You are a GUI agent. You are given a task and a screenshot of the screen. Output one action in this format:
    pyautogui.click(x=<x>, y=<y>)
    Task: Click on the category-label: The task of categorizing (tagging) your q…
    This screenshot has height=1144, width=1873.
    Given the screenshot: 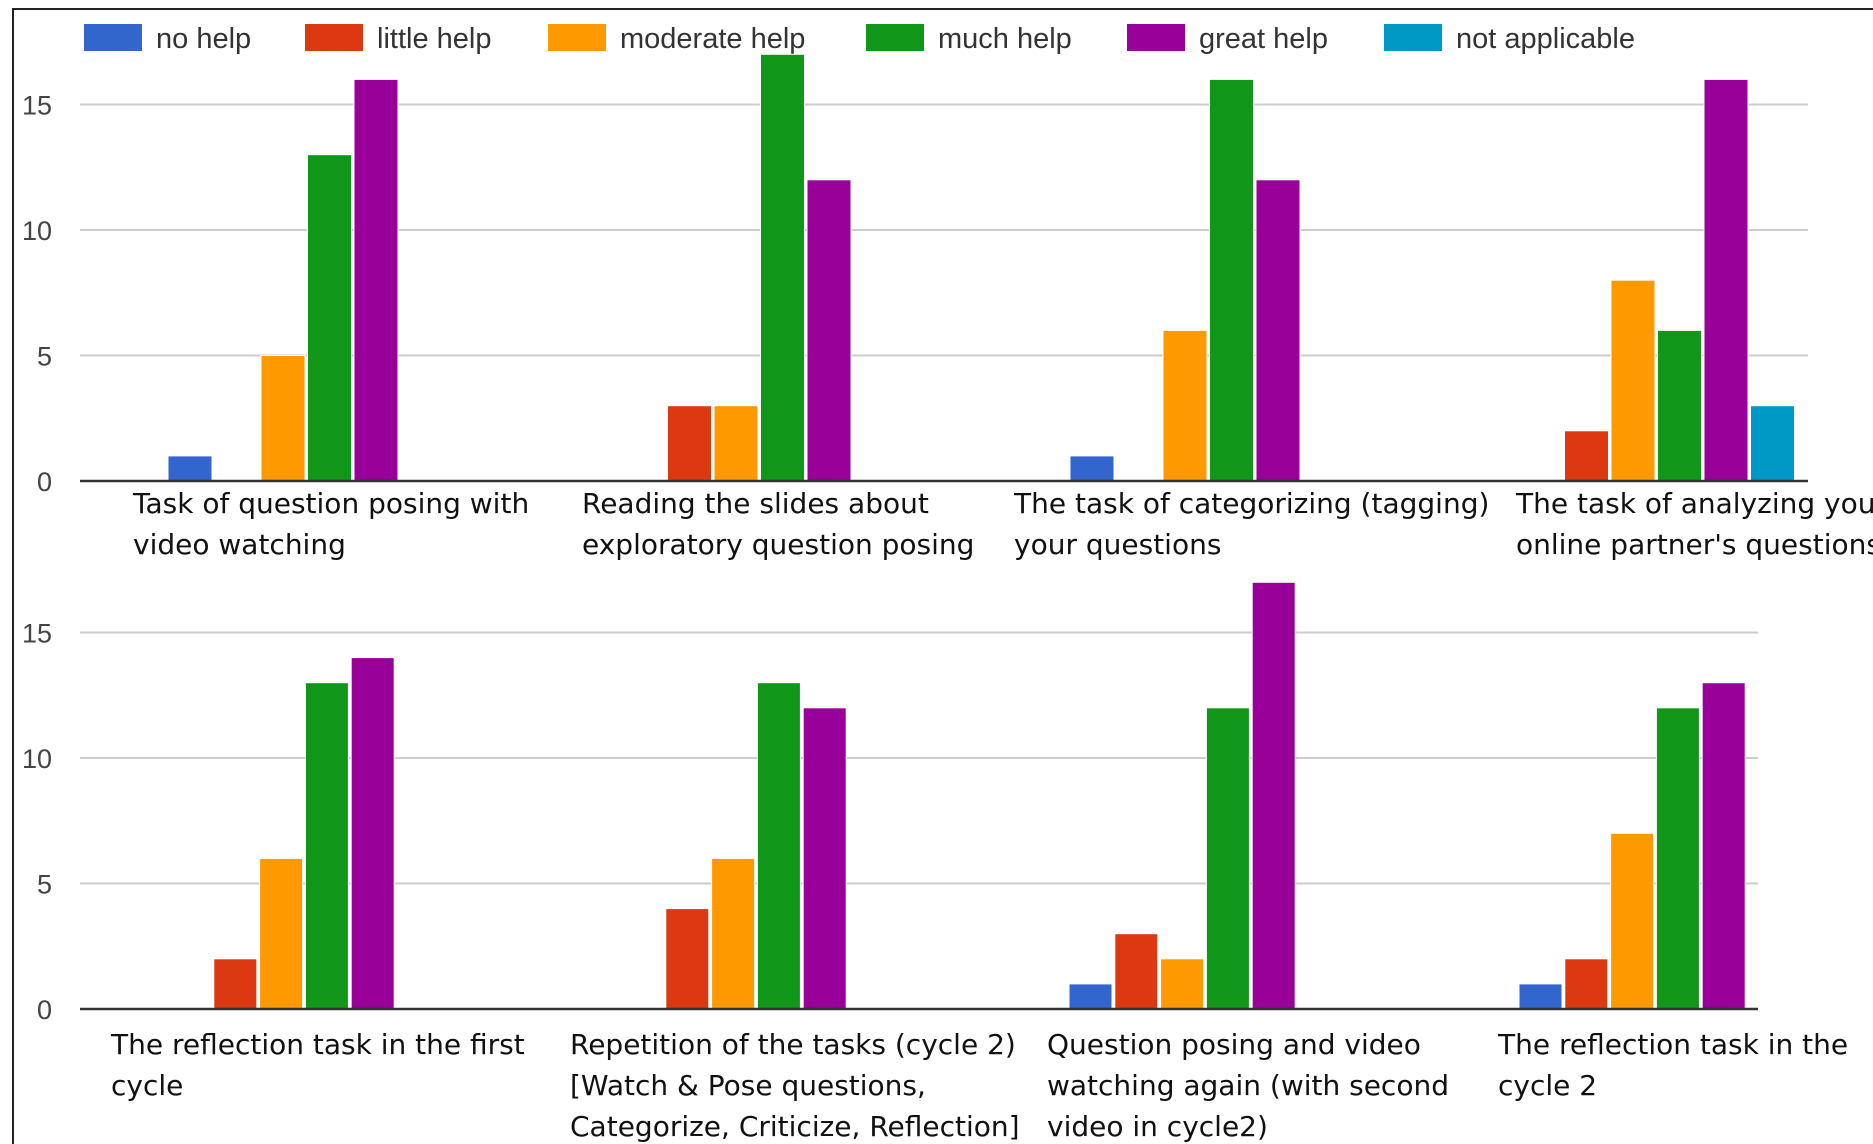 What is the action you would take?
    pyautogui.click(x=1251, y=524)
    